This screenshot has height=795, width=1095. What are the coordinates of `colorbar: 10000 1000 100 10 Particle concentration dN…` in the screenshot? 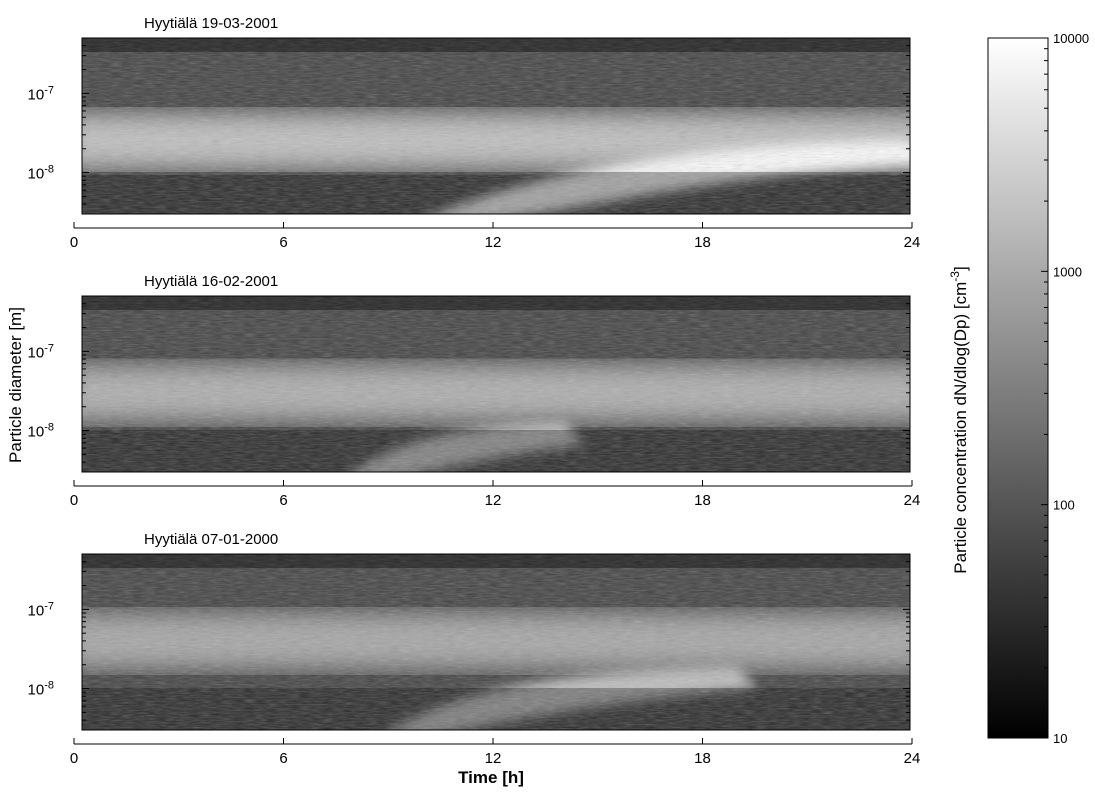 It's located at (1018, 388).